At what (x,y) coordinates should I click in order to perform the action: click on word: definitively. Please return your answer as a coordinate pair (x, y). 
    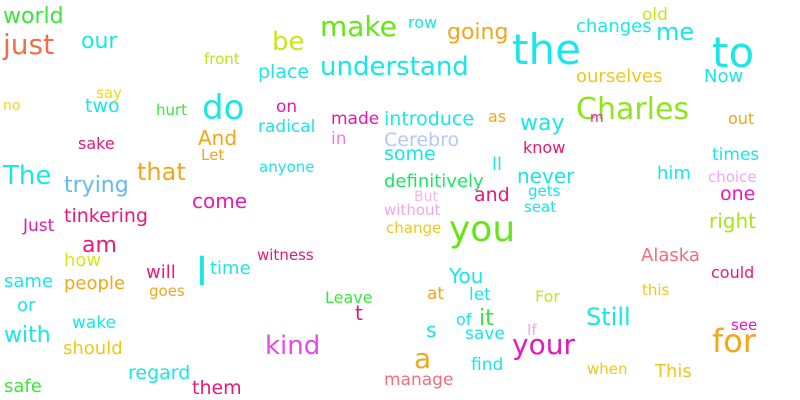
    Looking at the image, I should click on (434, 181).